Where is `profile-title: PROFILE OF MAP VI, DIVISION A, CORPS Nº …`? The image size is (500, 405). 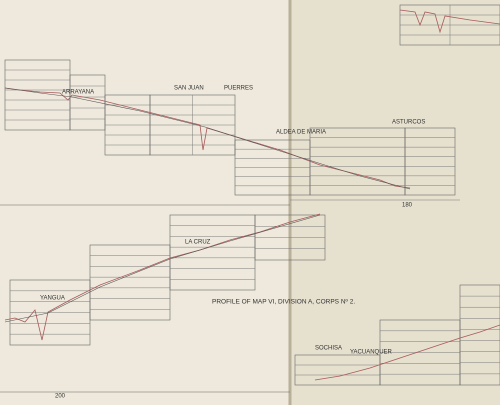
profile-title: PROFILE OF MAP VI, DIVISION A, CORPS Nº … is located at coordinates (283, 302).